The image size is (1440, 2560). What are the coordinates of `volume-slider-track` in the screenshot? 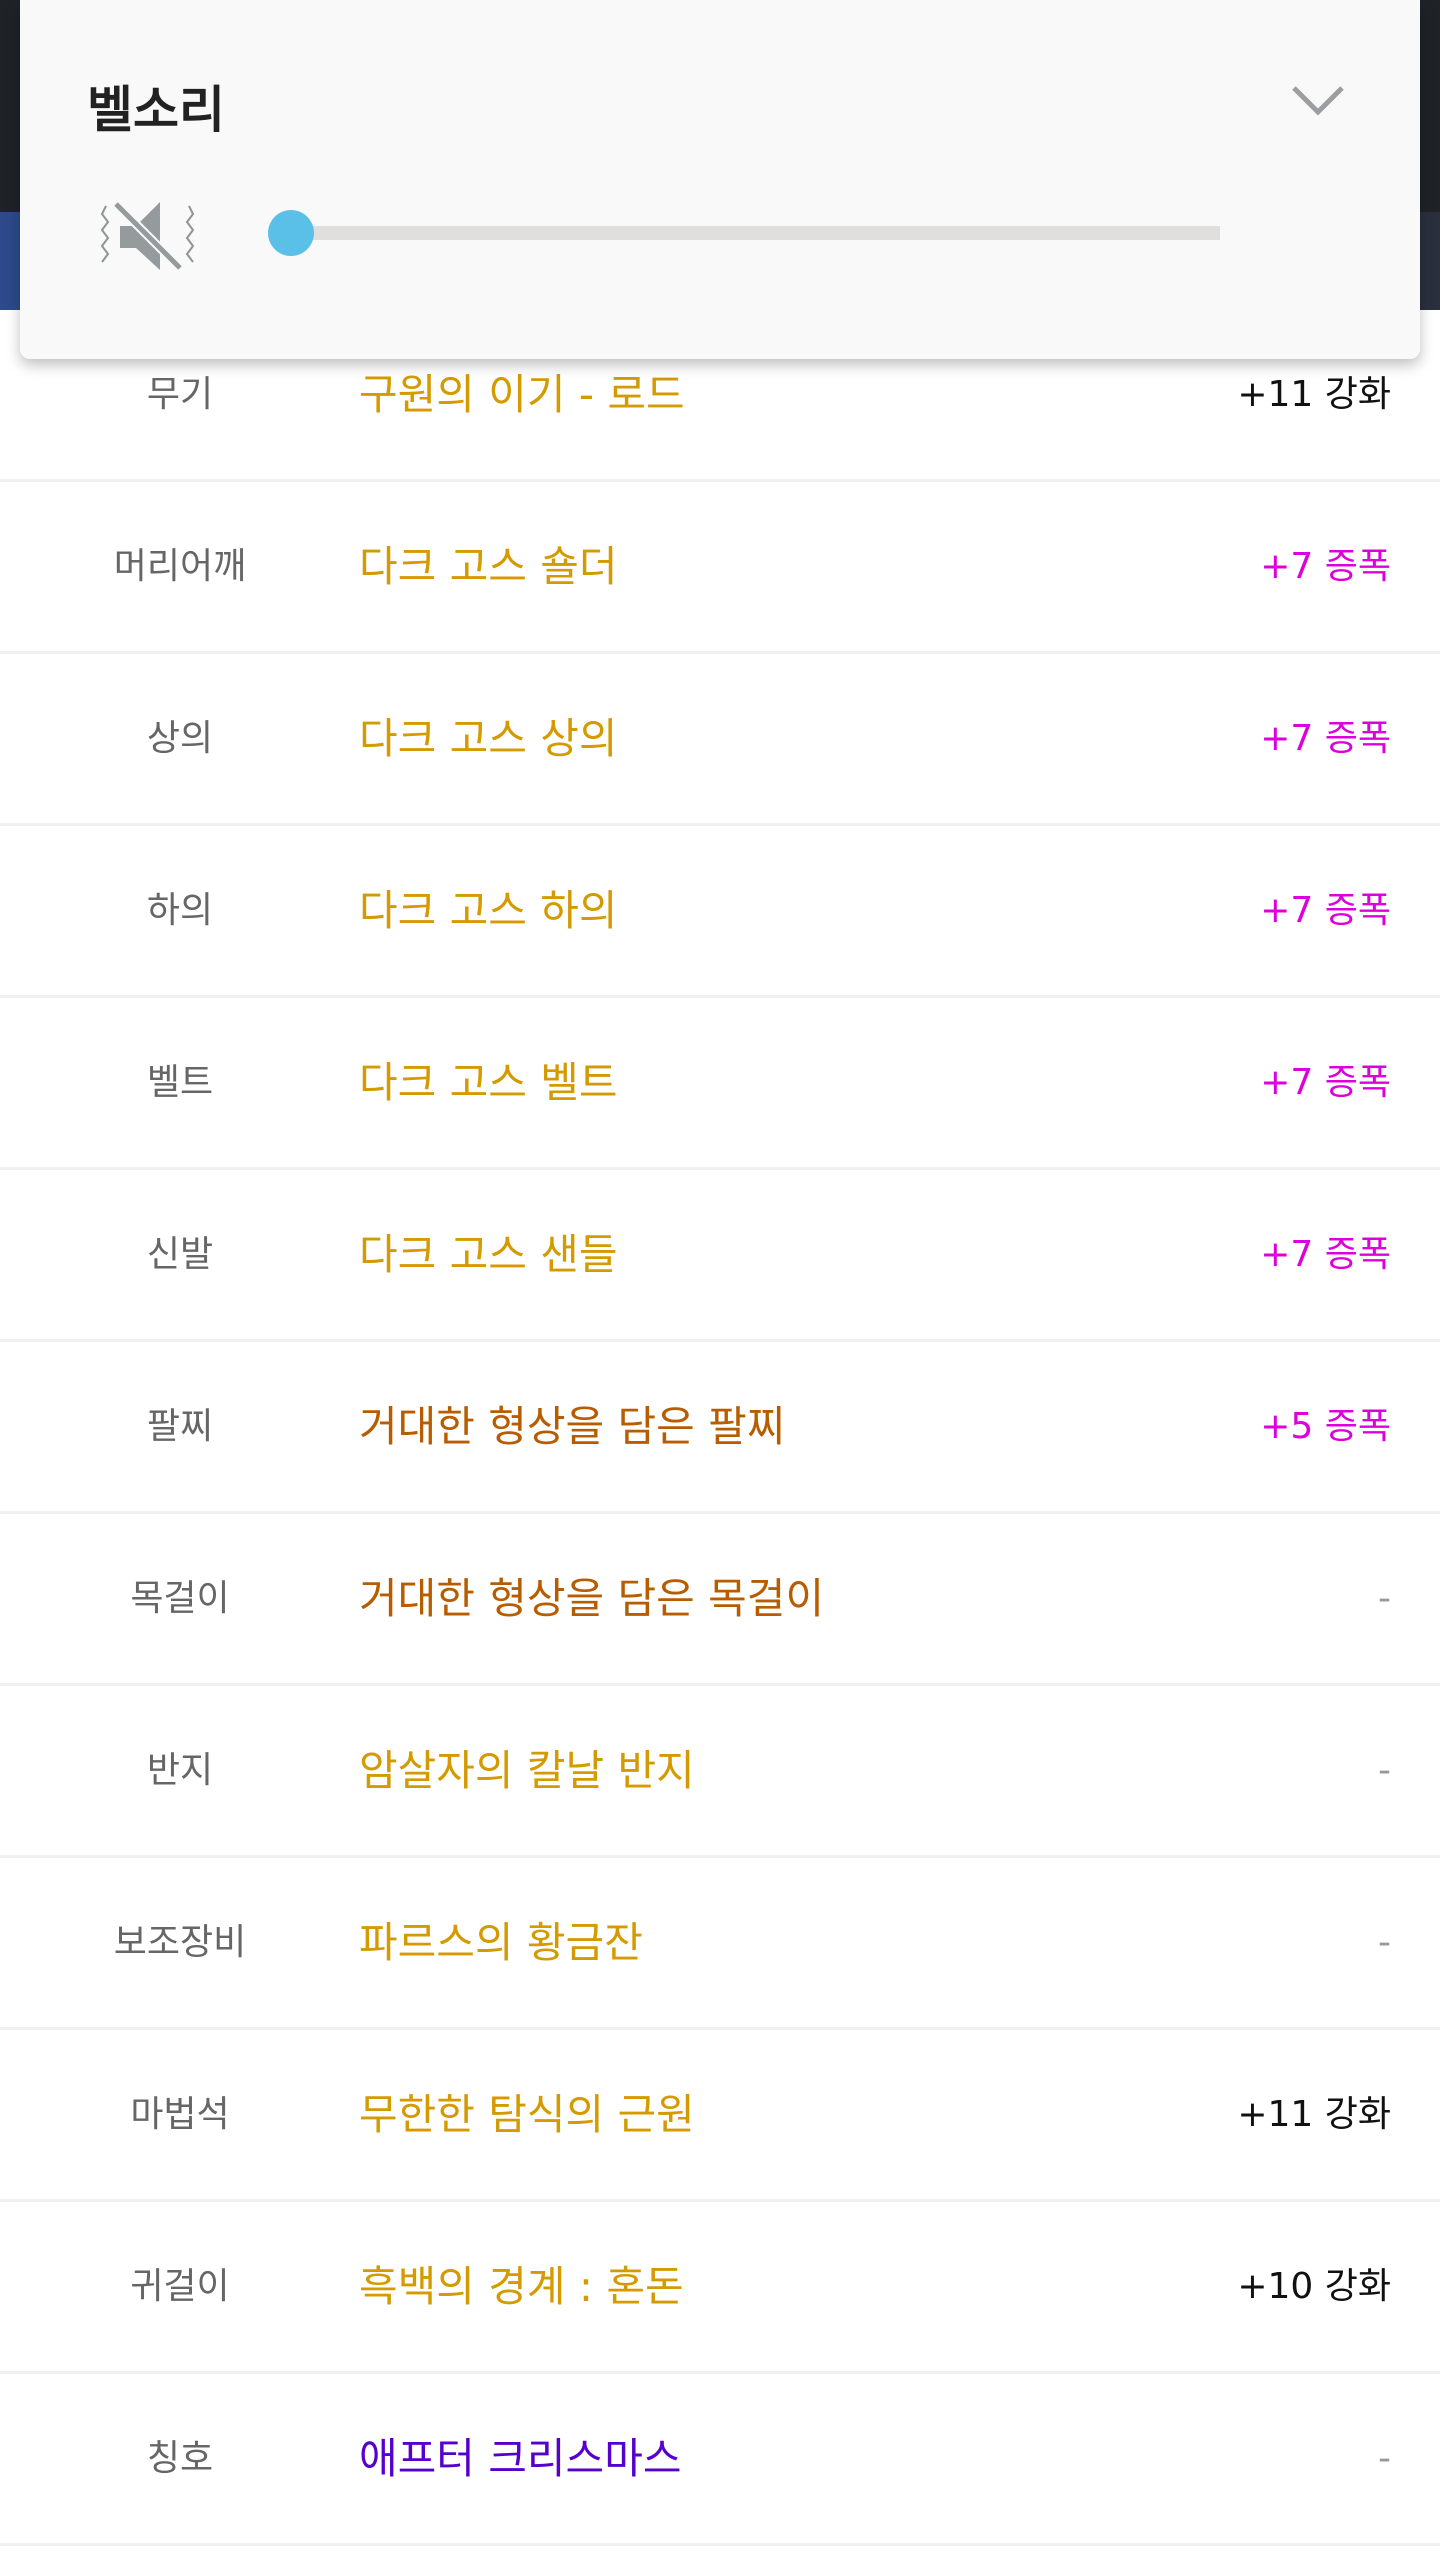 It's located at (755, 233).